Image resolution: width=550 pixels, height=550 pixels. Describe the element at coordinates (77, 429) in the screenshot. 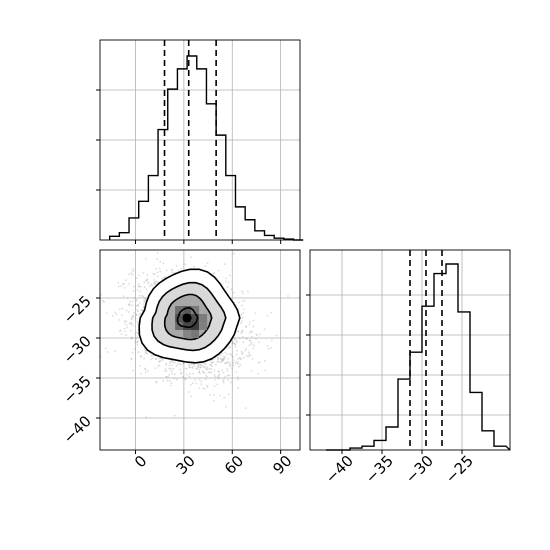

I see `y-tick-label: −40` at that location.